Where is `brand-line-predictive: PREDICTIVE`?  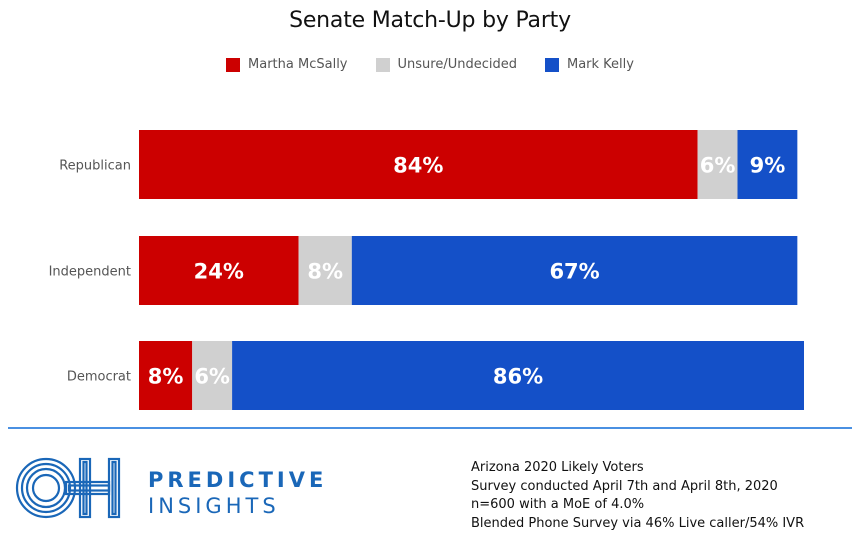
brand-line-predictive: PREDICTIVE is located at coordinates (238, 480).